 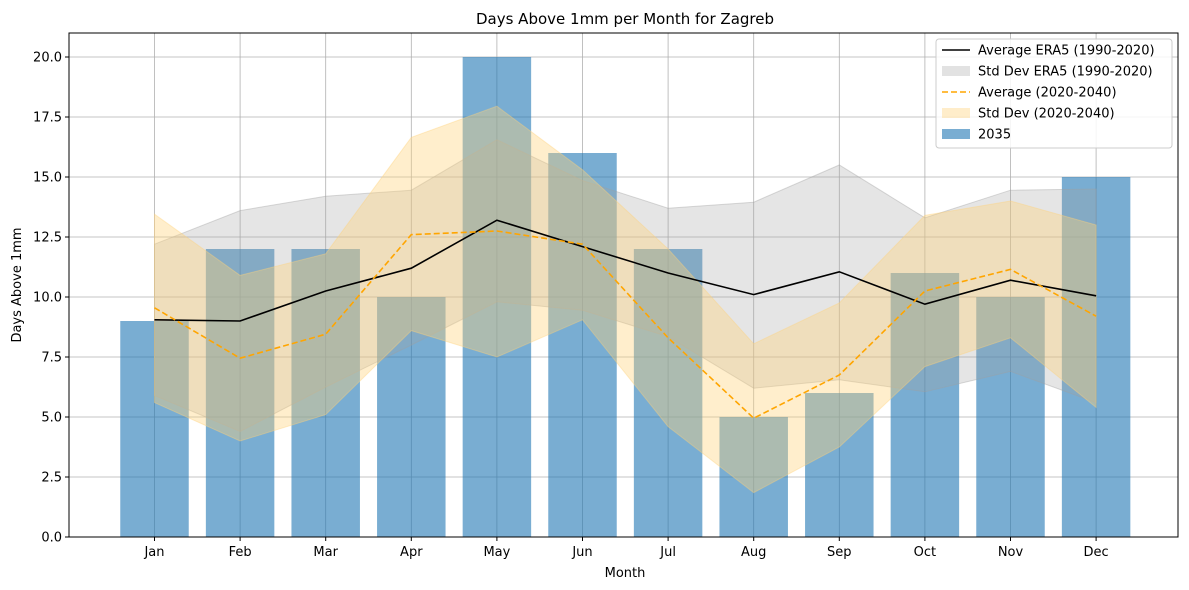 I want to click on x-tick-label: May, so click(x=496, y=552).